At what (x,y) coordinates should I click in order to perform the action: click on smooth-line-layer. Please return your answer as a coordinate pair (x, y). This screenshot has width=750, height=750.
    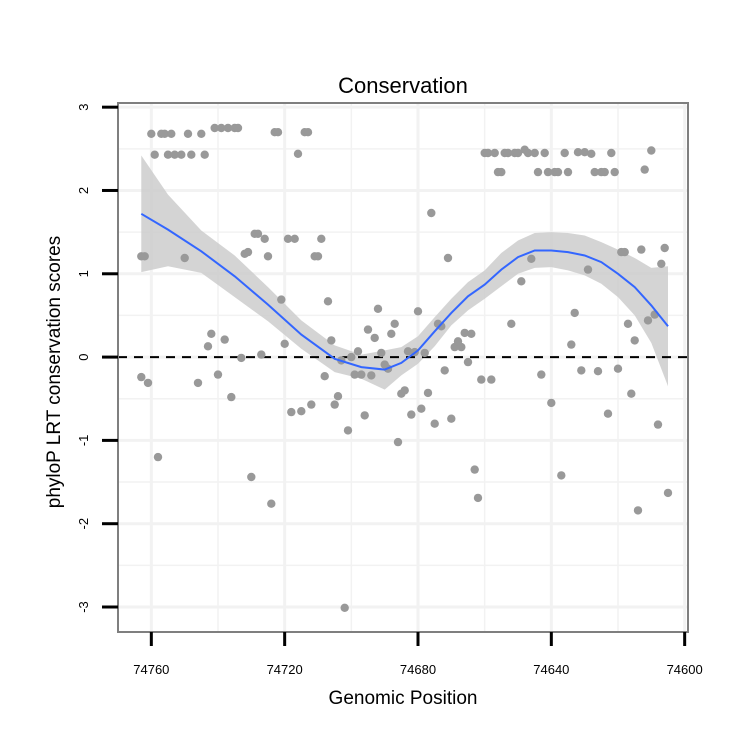
    Looking at the image, I should click on (404, 291).